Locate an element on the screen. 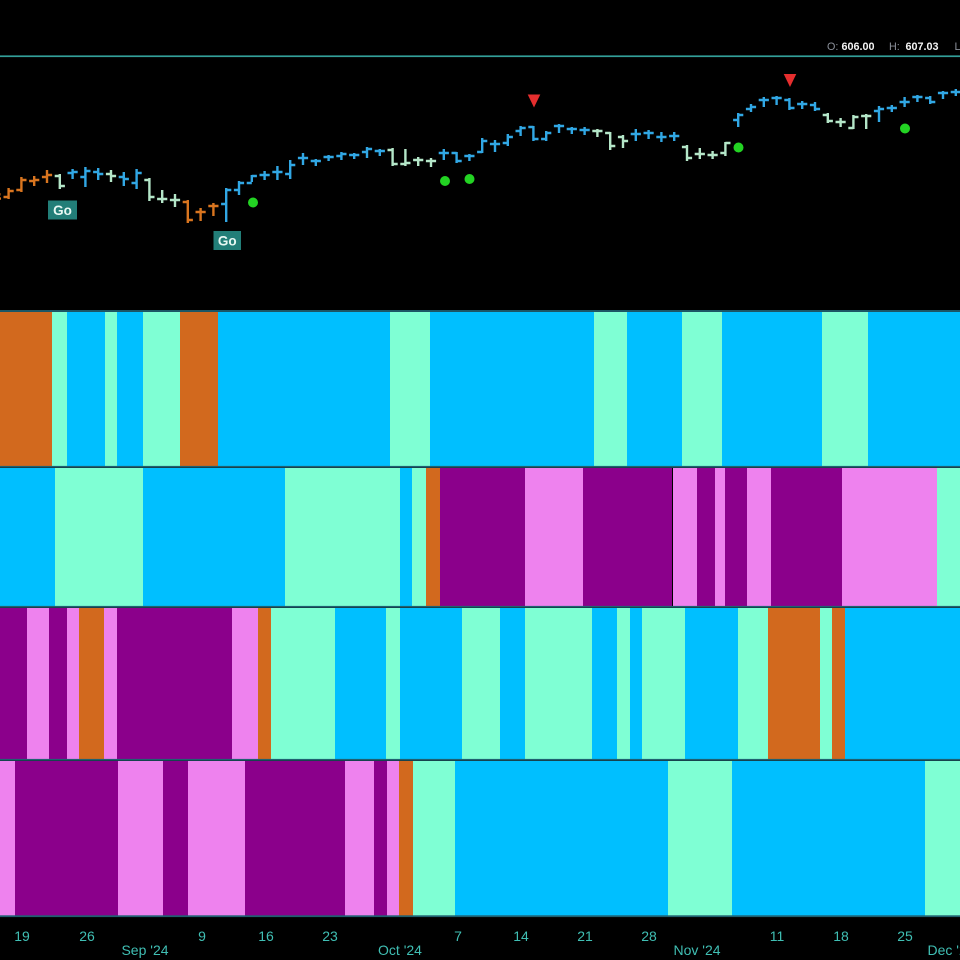  svg-text: 11 is located at coordinates (777, 936).